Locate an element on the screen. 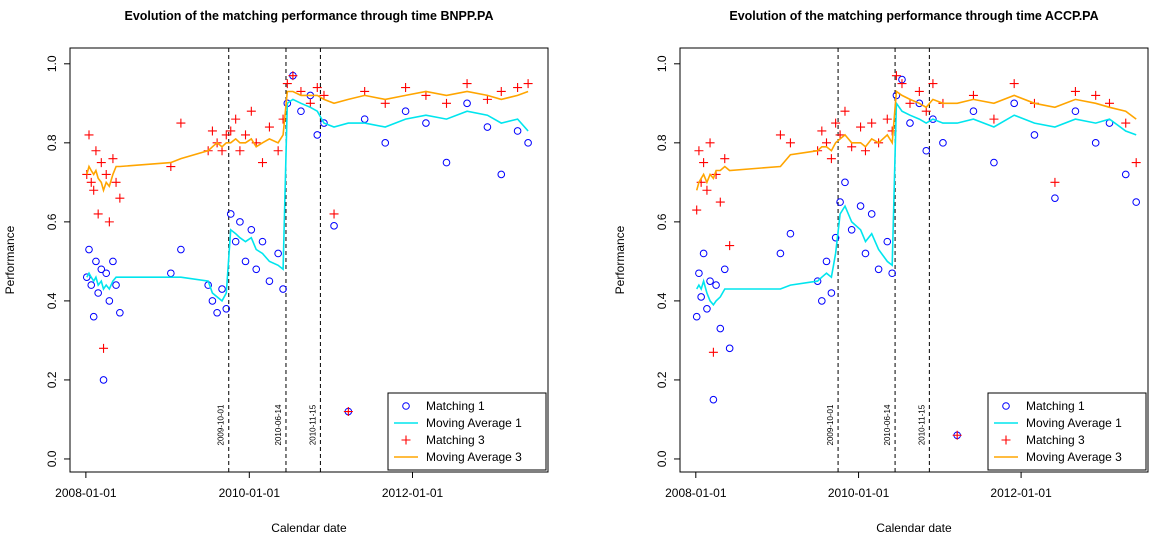  y-tick-label: 0.6 is located at coordinates (662, 221).